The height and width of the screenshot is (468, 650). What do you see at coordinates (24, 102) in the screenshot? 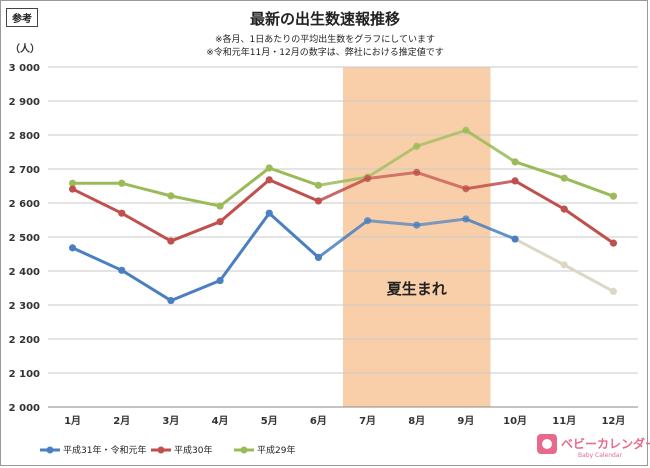
I see `y-tick-label: 2 900` at bounding box center [24, 102].